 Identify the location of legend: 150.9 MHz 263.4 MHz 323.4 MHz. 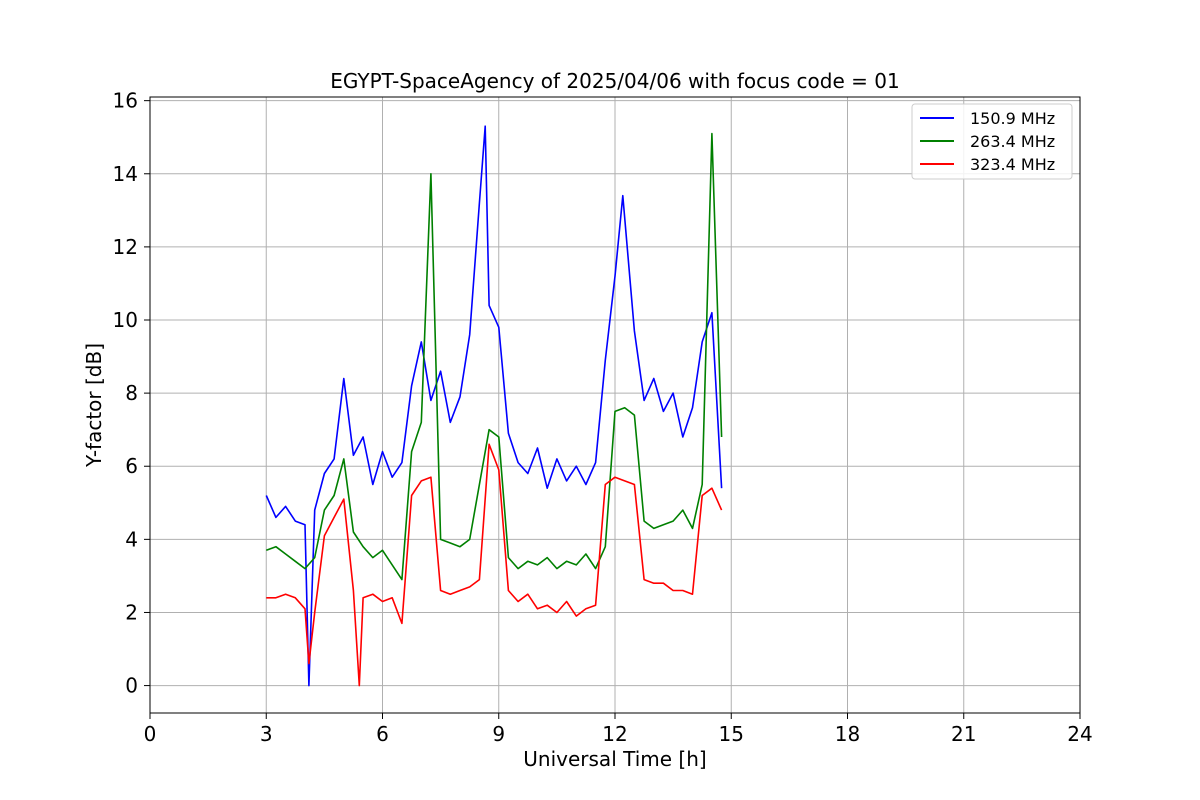
(992, 141).